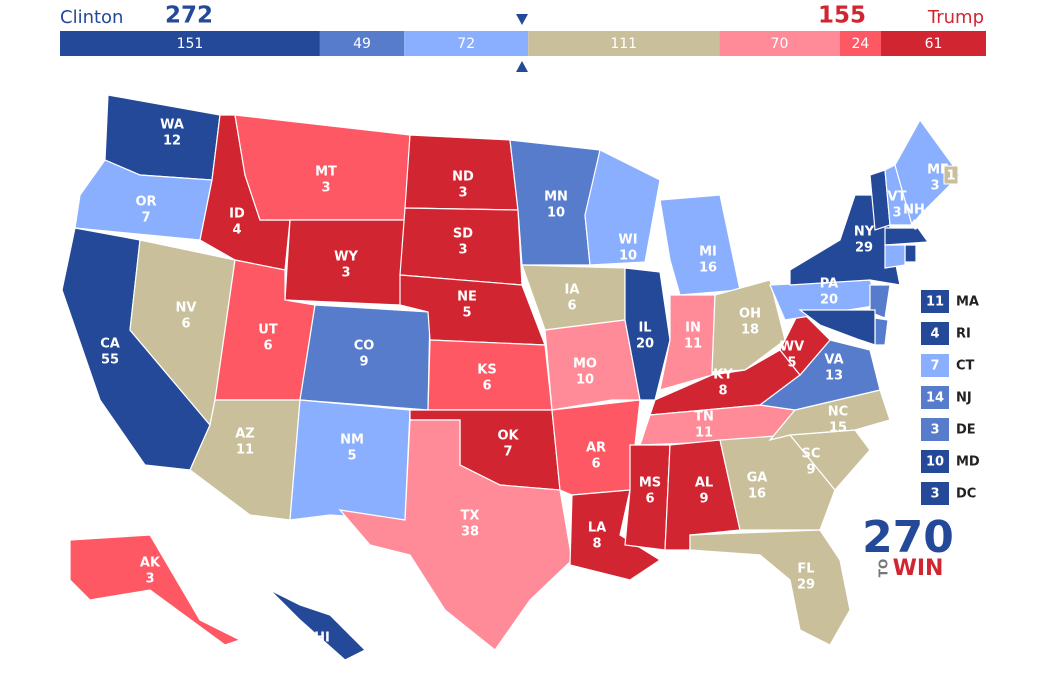  What do you see at coordinates (884, 568) in the screenshot?
I see `logo-to: TO` at bounding box center [884, 568].